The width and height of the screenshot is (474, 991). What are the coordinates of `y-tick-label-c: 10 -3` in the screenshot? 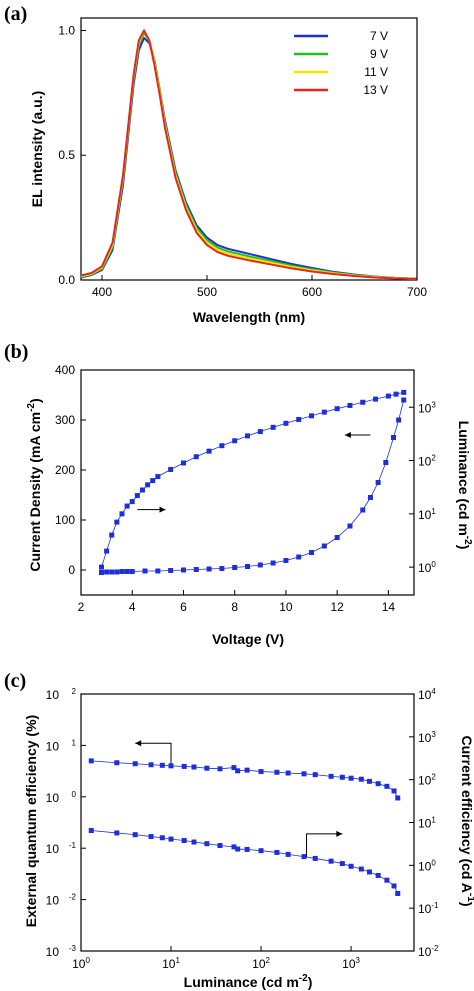 It's located at (61, 951).